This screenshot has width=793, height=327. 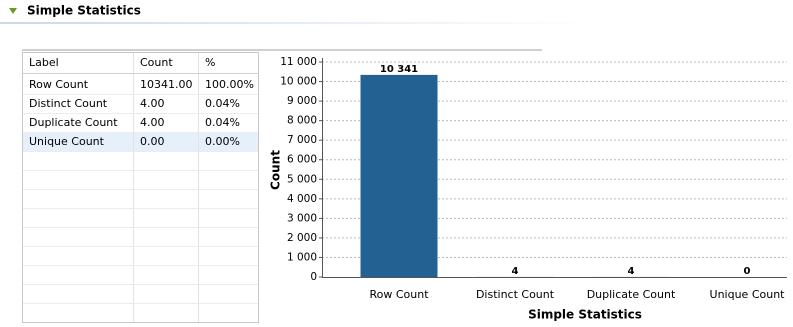 What do you see at coordinates (399, 69) in the screenshot?
I see `value-label: 10 341` at bounding box center [399, 69].